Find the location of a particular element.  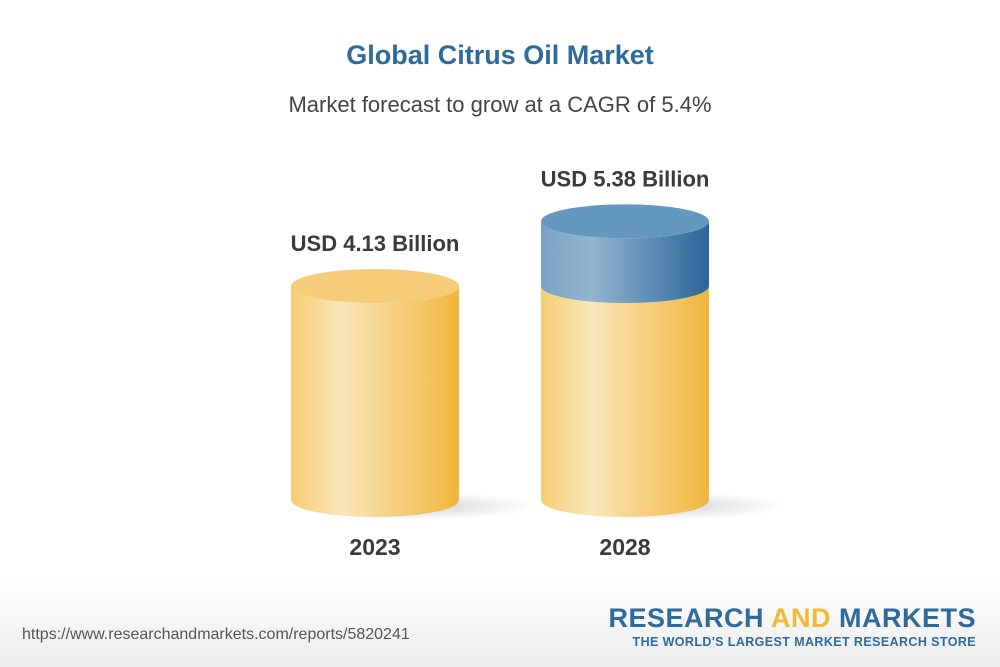

footer-band is located at coordinates (500, 623).